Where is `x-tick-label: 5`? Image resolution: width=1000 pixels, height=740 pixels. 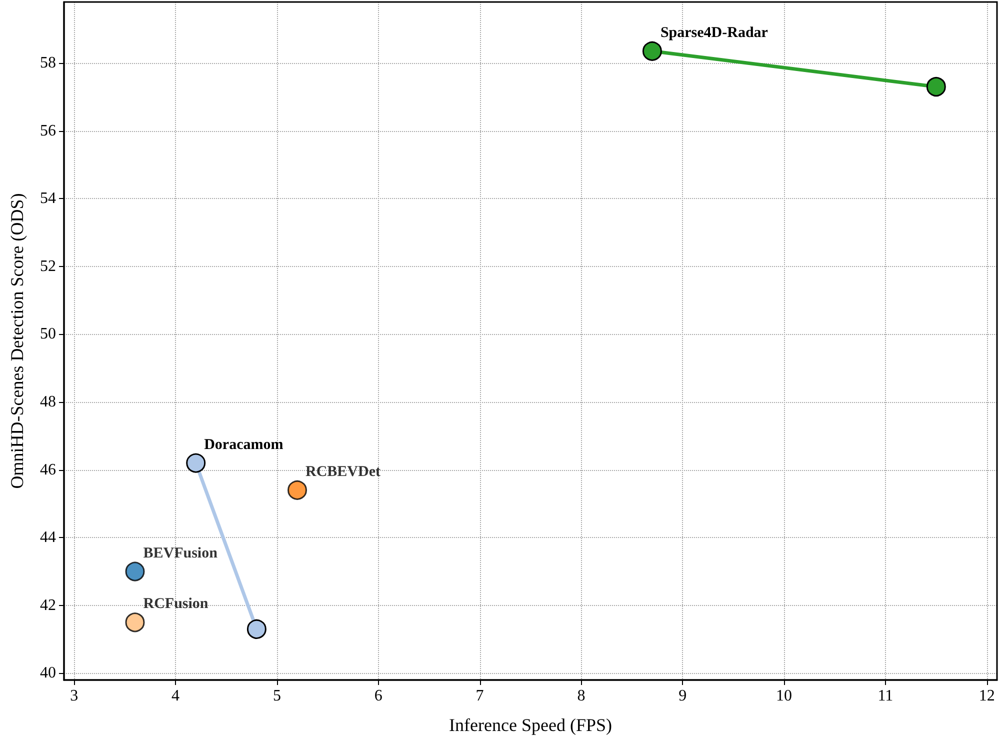
x-tick-label: 5 is located at coordinates (276, 696).